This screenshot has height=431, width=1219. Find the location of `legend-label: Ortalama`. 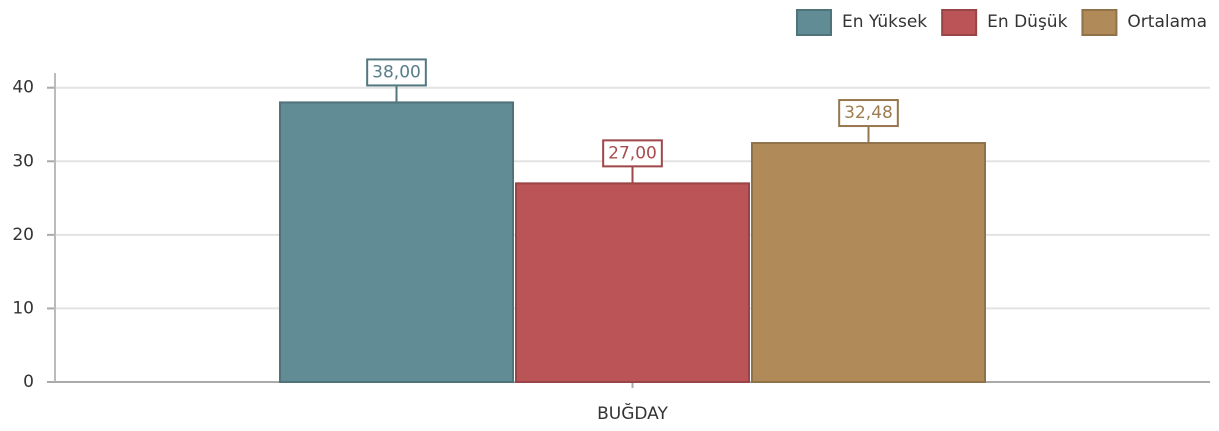

legend-label: Ortalama is located at coordinates (1167, 22).